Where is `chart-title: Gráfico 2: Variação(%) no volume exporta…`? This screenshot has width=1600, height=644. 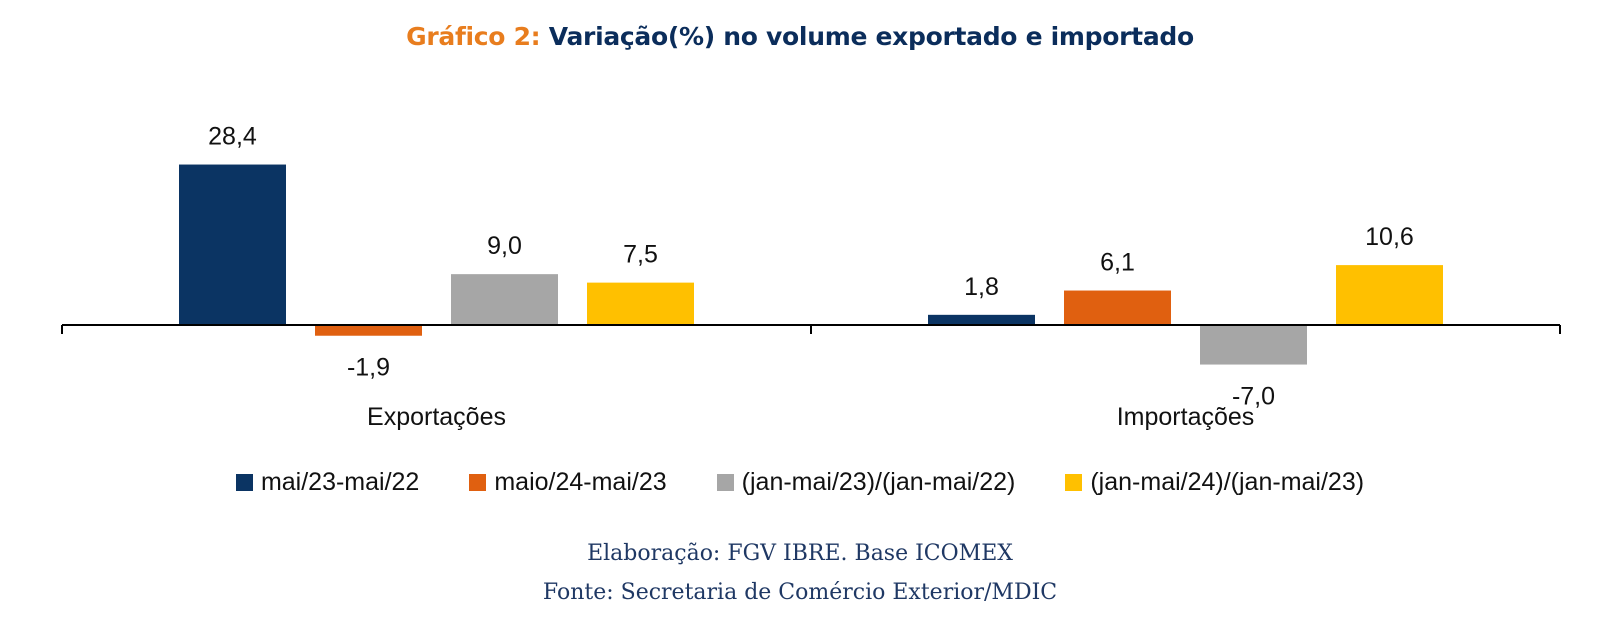
chart-title: Gráfico 2: Variação(%) no volume exporta… is located at coordinates (800, 36).